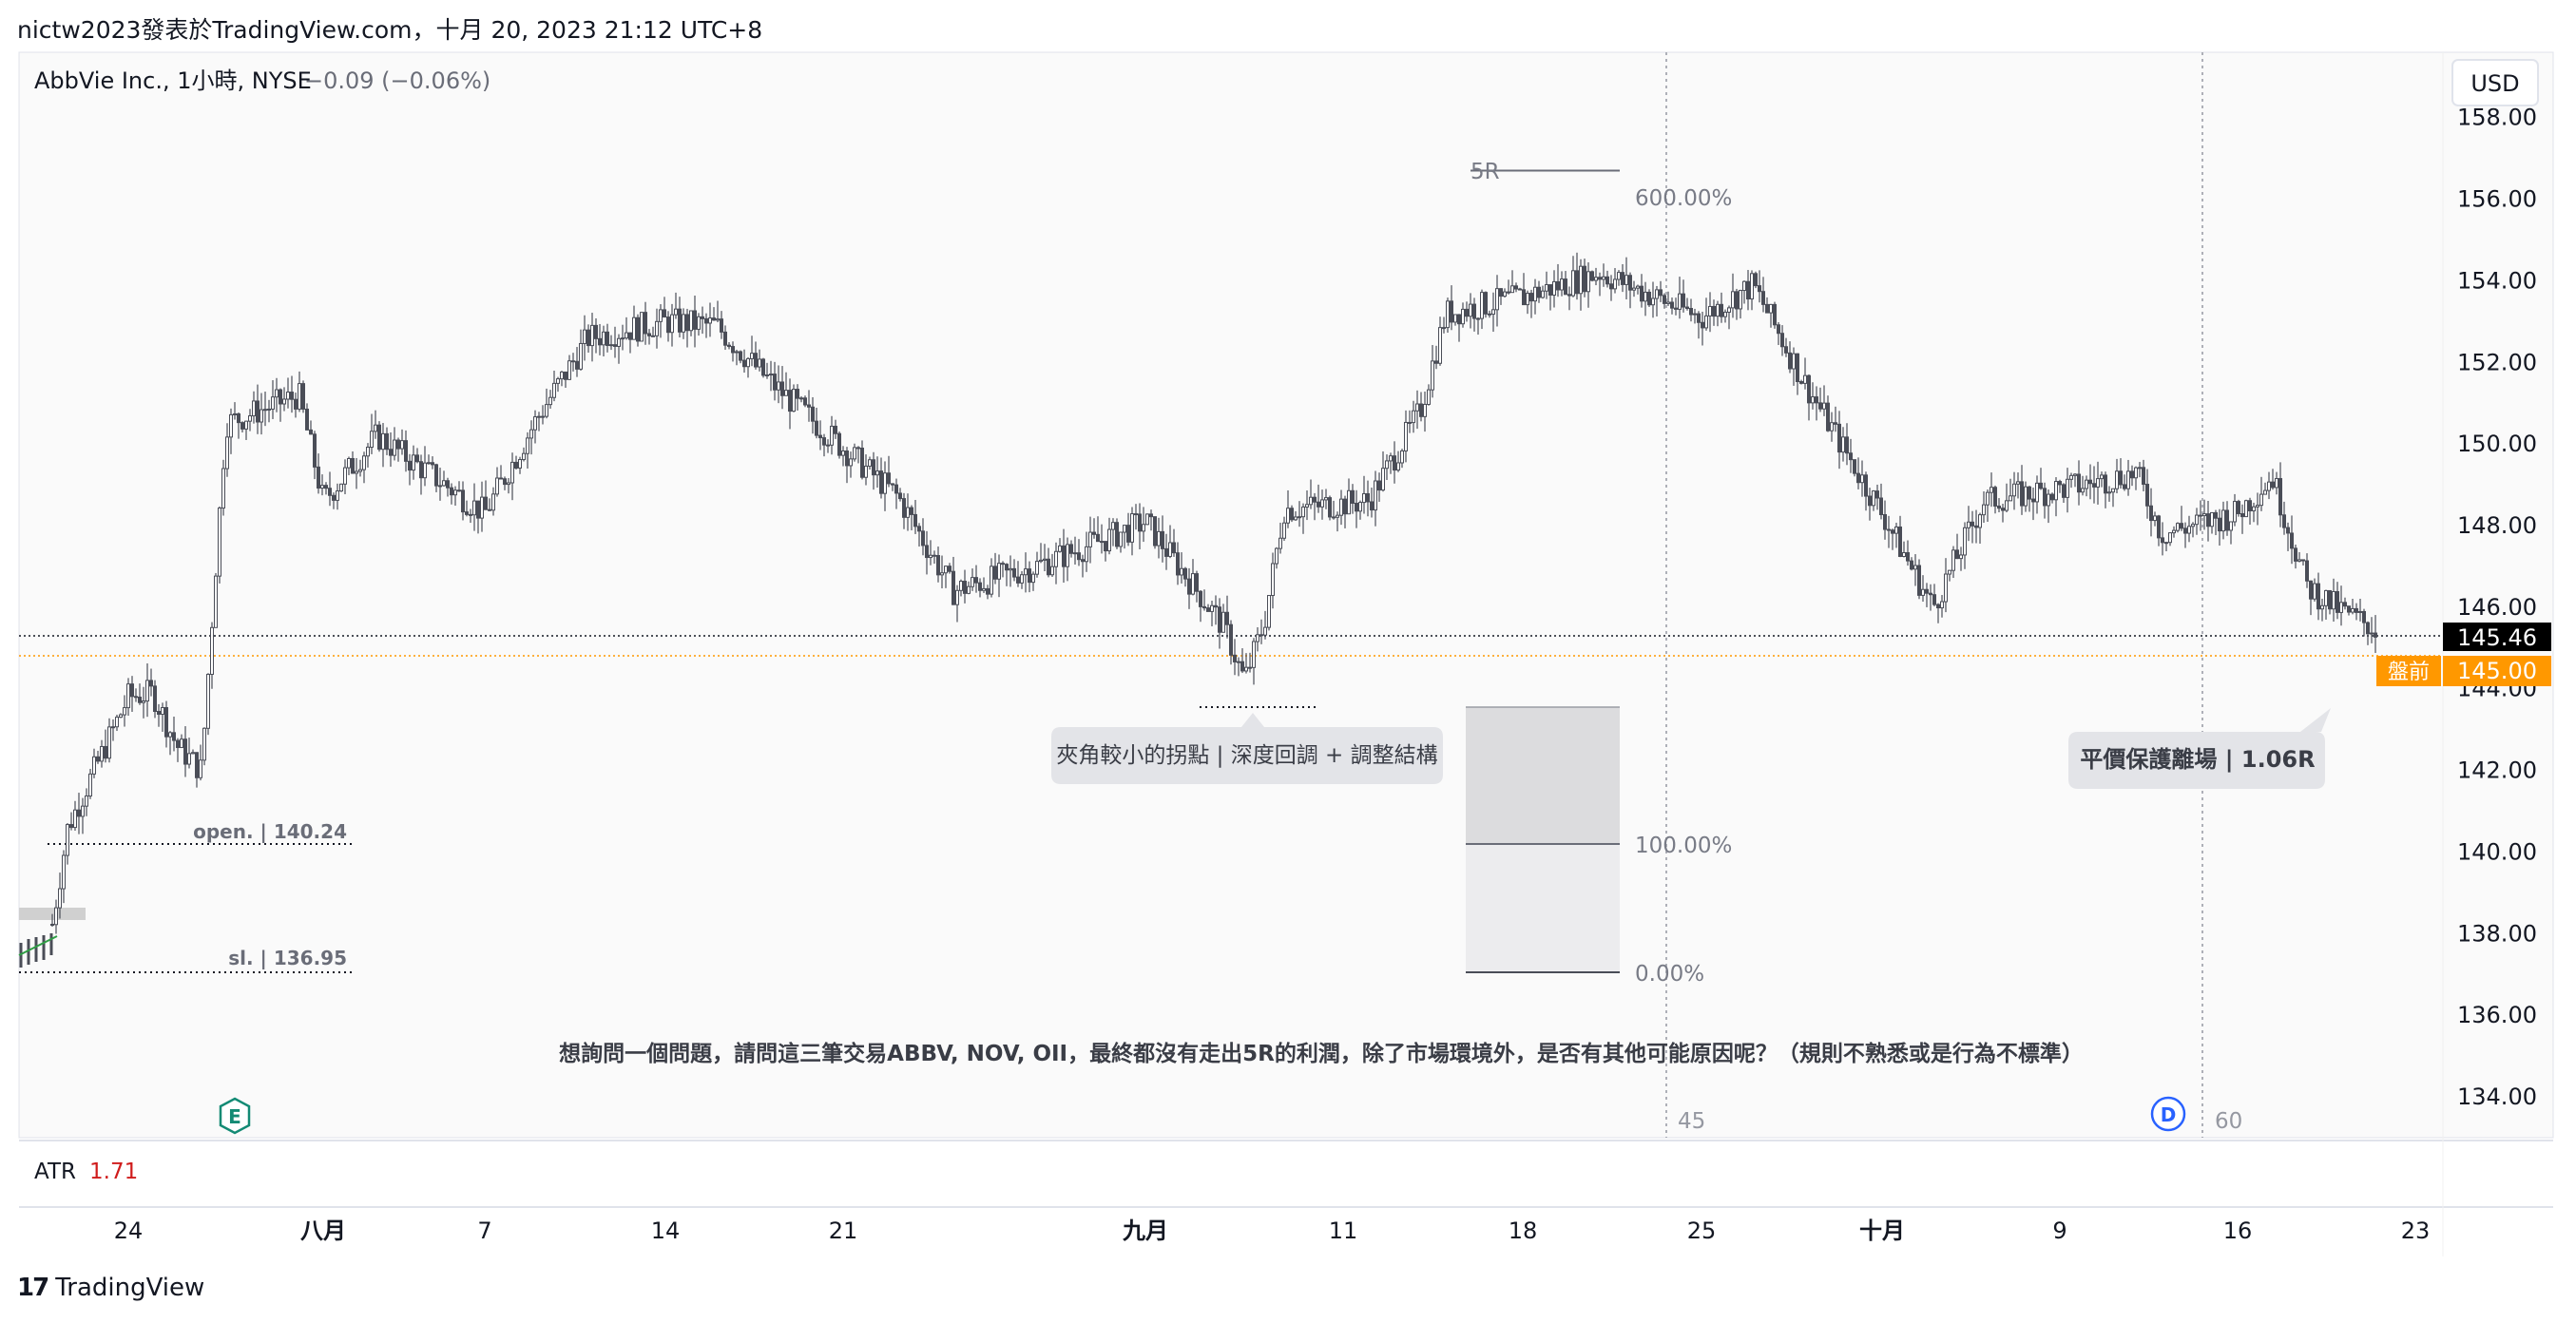 This screenshot has width=2576, height=1323. What do you see at coordinates (173, 80) in the screenshot?
I see `symbol-title: AbbVie Inc., 1小時, NYSE` at bounding box center [173, 80].